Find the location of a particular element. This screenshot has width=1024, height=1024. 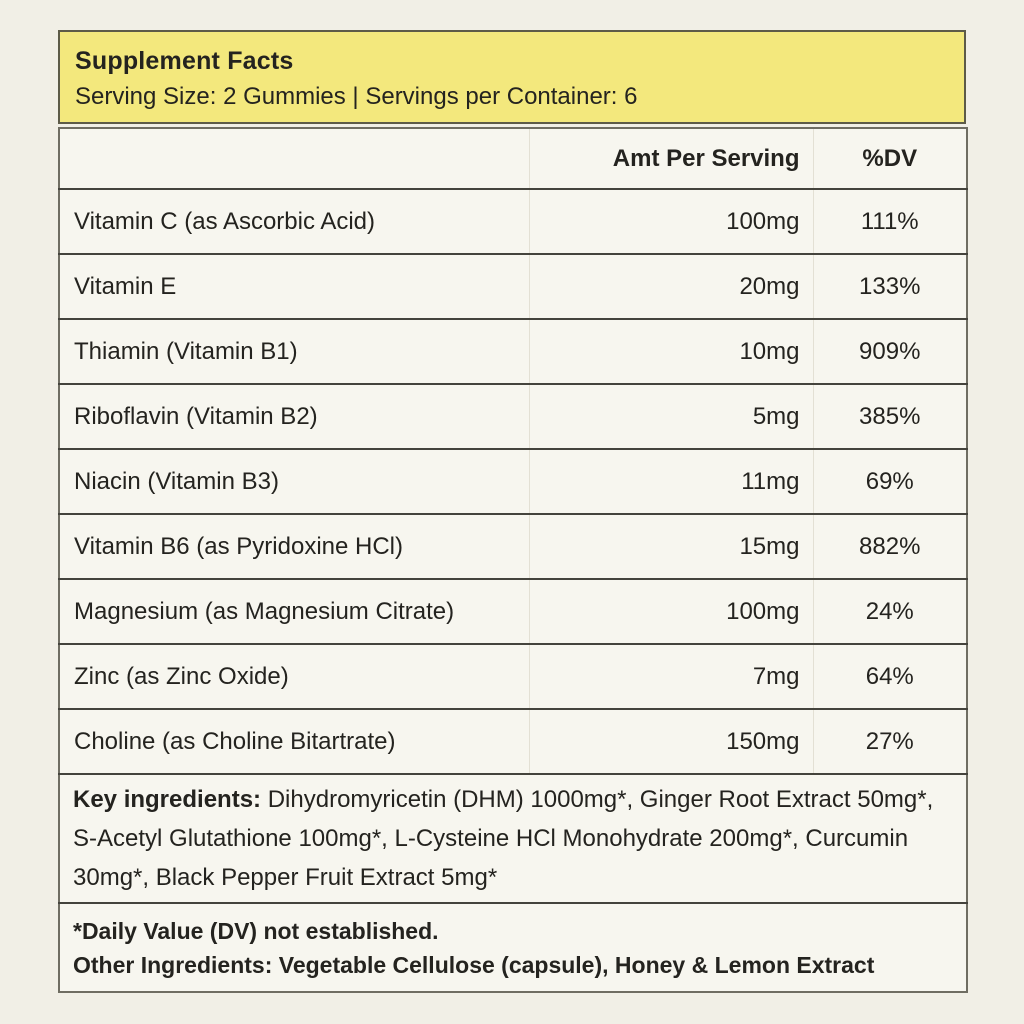

table-row: Riboflavin (Vitamin B2) 5mg 385% is located at coordinates (513, 417).